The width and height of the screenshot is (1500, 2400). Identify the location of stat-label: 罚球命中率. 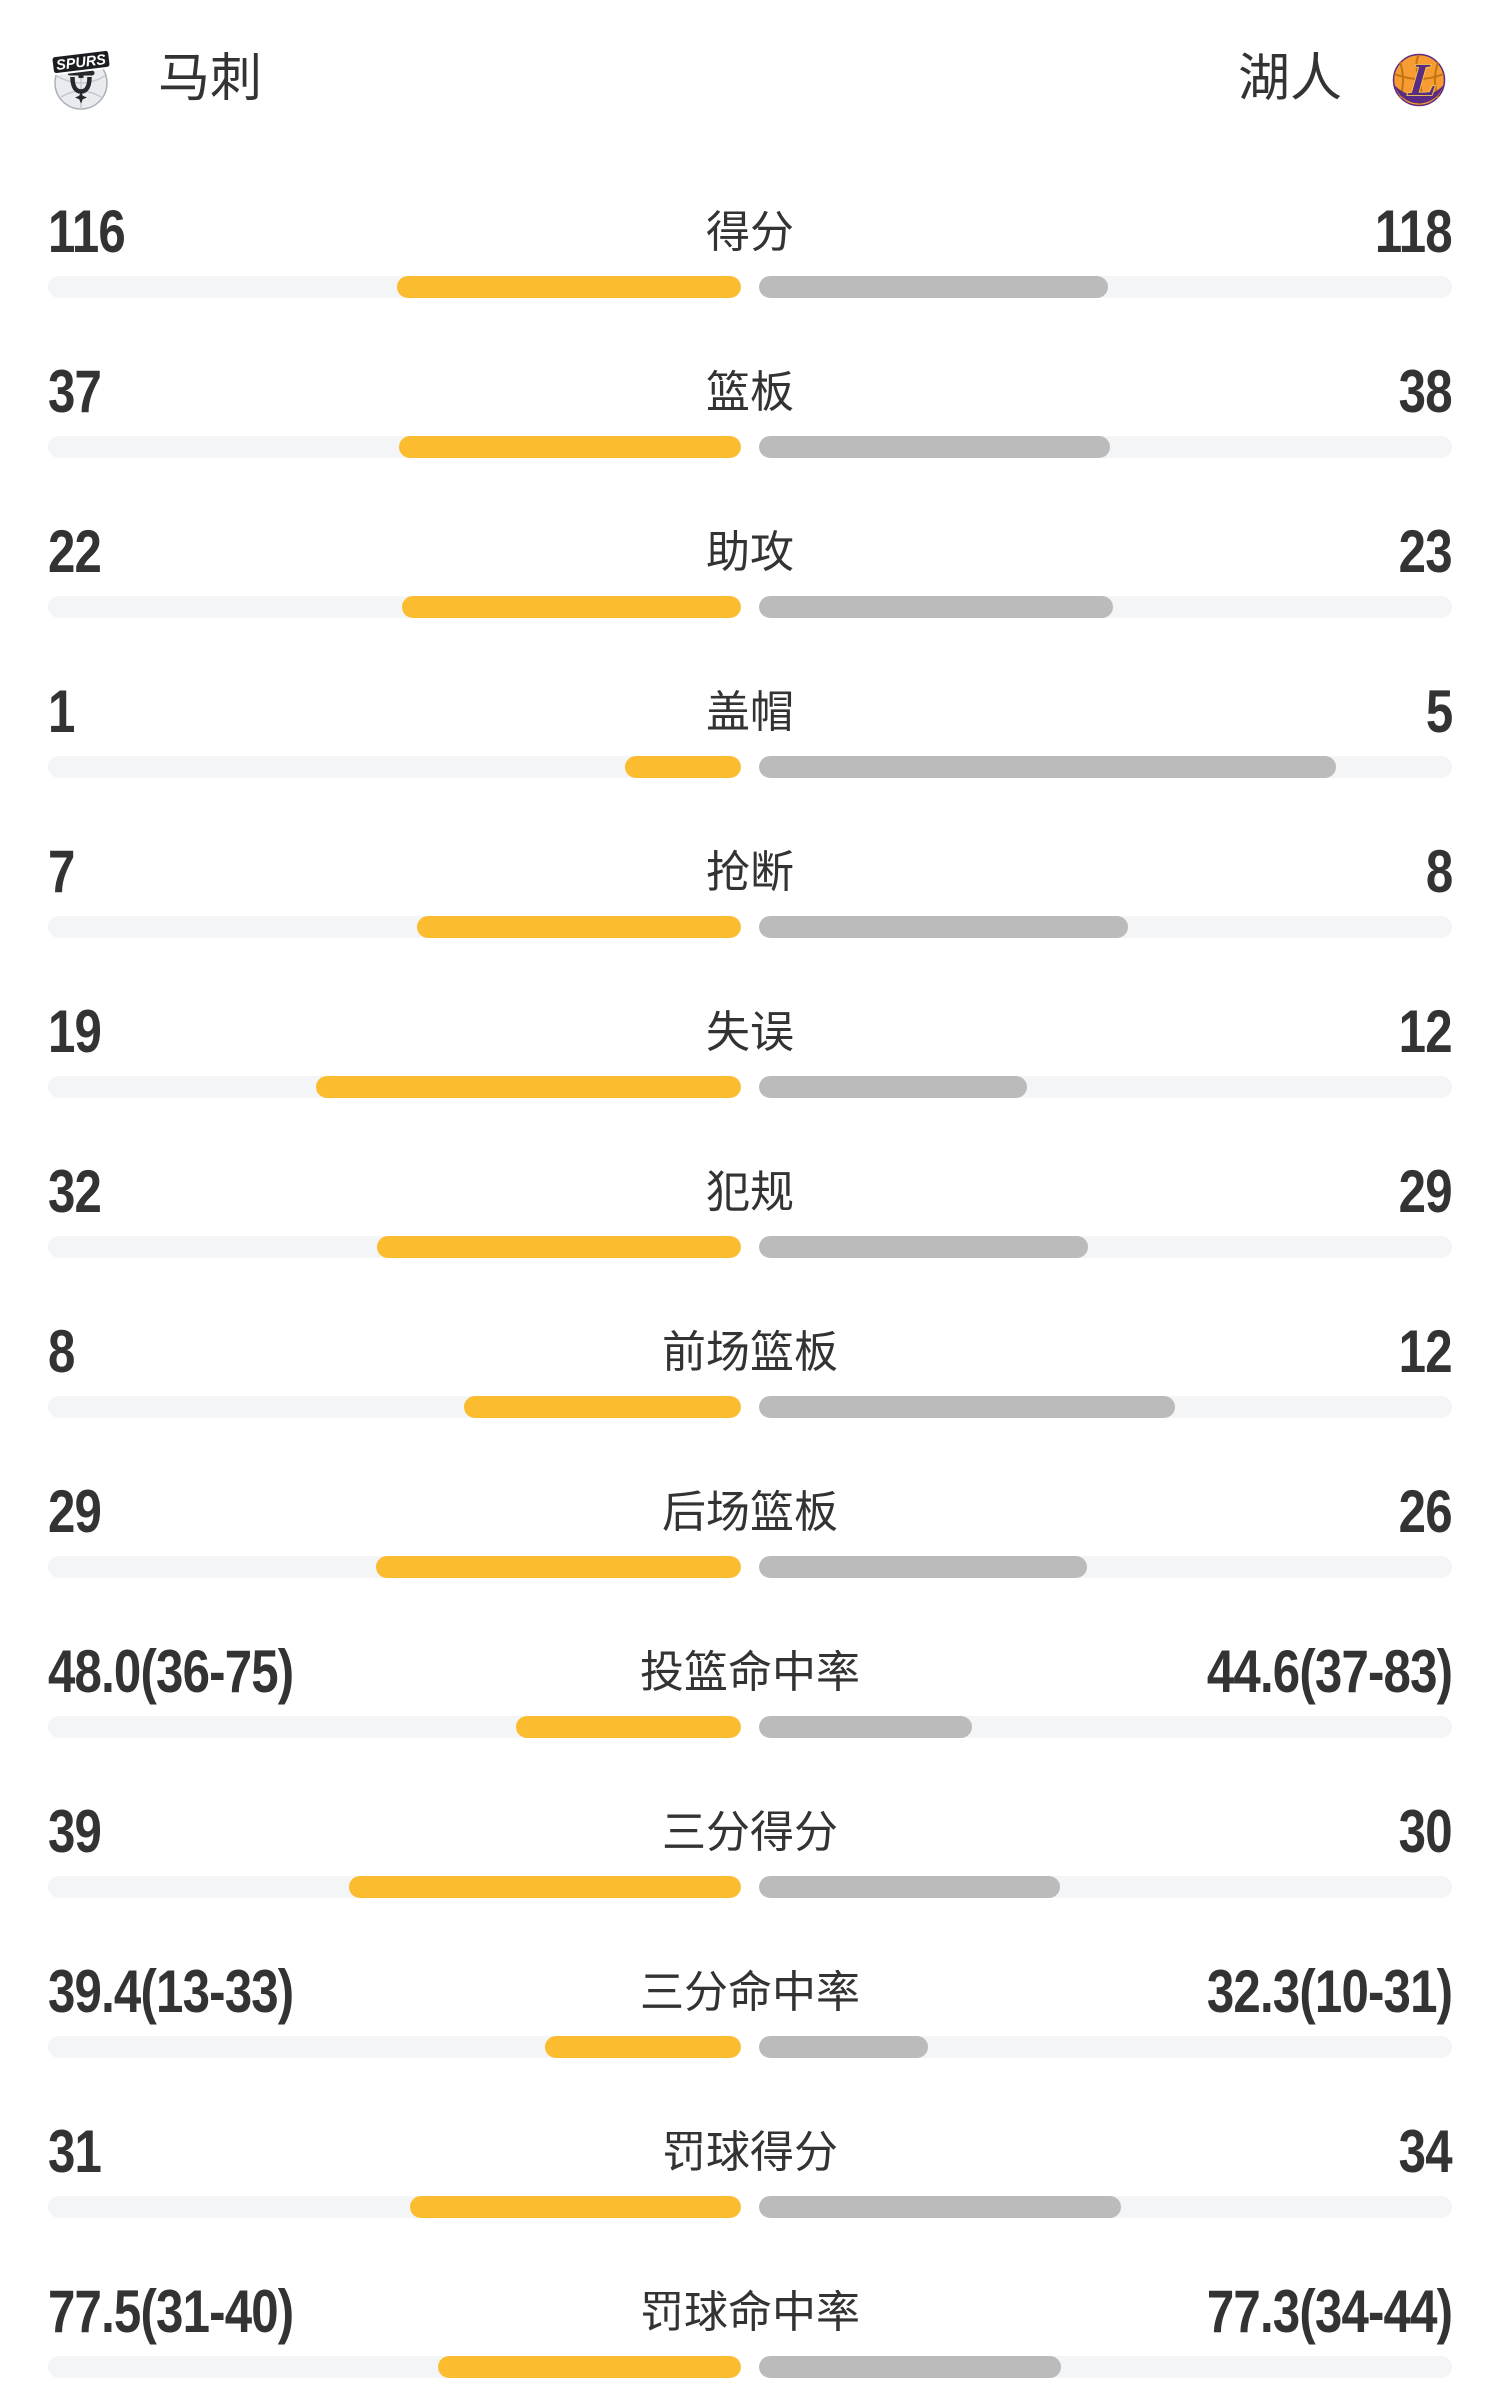
(750, 2312).